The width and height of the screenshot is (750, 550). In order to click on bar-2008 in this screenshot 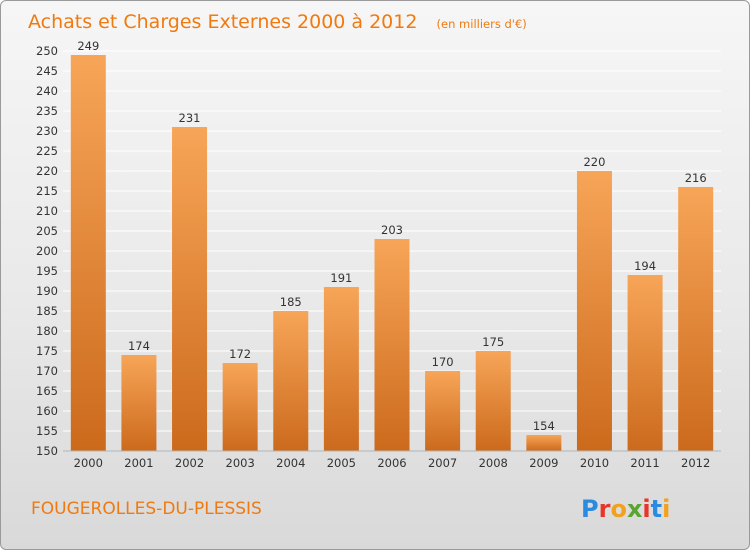, I will do `click(493, 401)`.